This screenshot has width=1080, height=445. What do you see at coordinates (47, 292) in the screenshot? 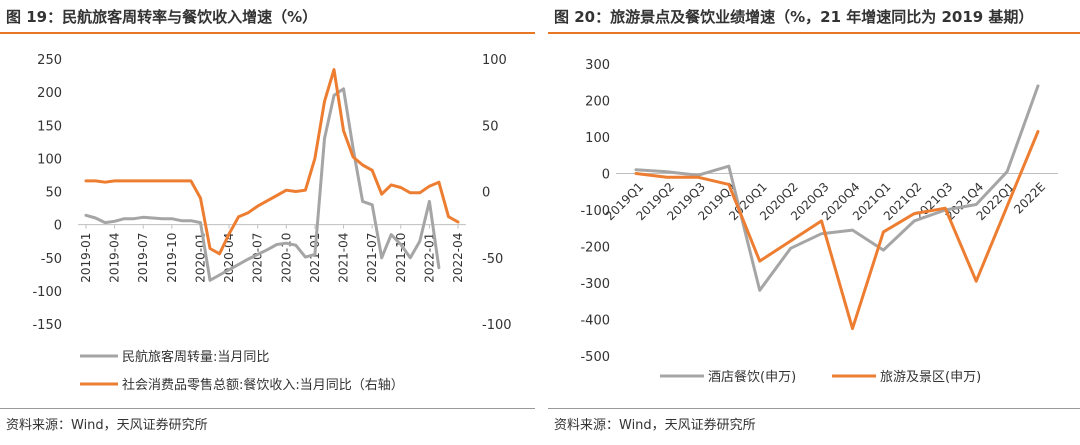
I see `y-left-tick-label: -100` at bounding box center [47, 292].